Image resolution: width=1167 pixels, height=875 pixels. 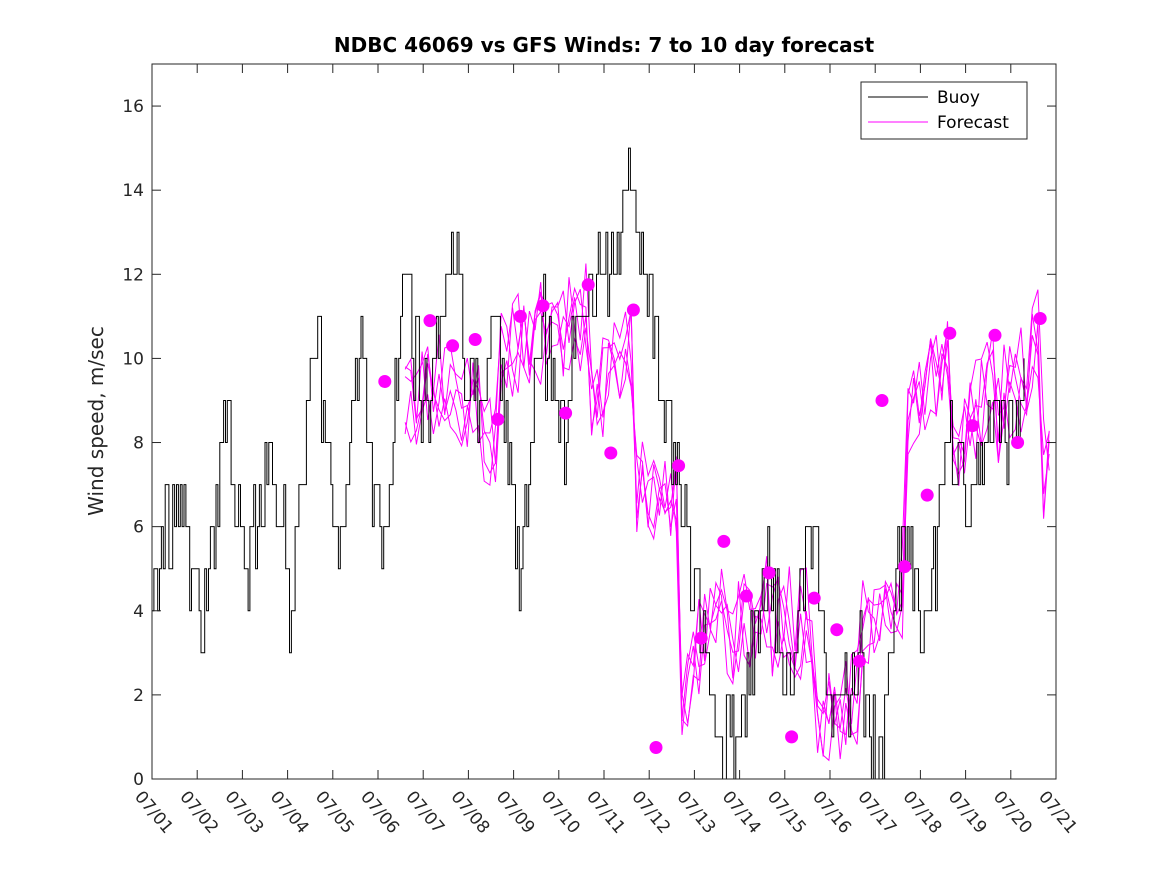 What do you see at coordinates (133, 191) in the screenshot?
I see `y-tick-label: 14` at bounding box center [133, 191].